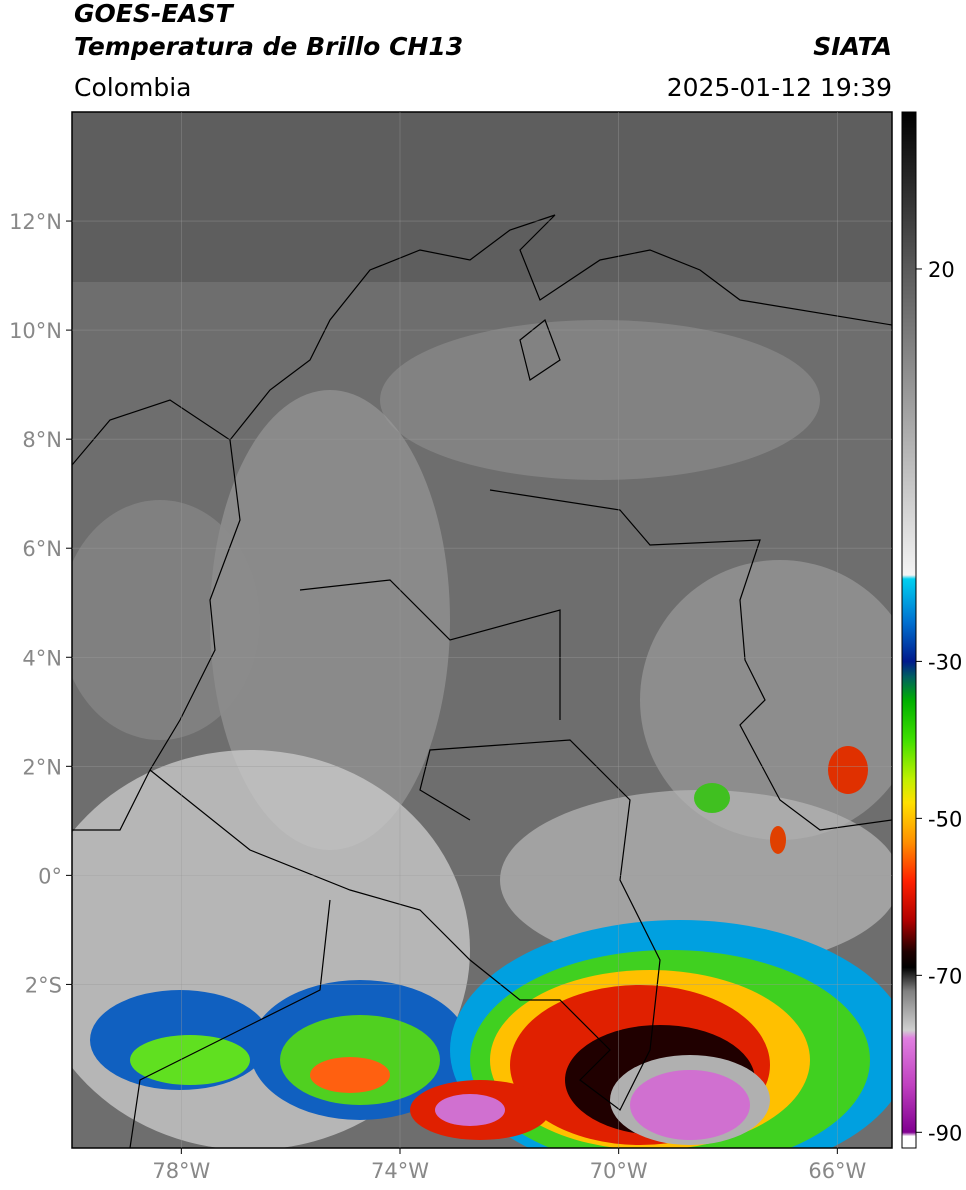 Image resolution: width=966 pixels, height=1190 pixels. What do you see at coordinates (35, 222) in the screenshot?
I see `y-tick-label: 12°N` at bounding box center [35, 222].